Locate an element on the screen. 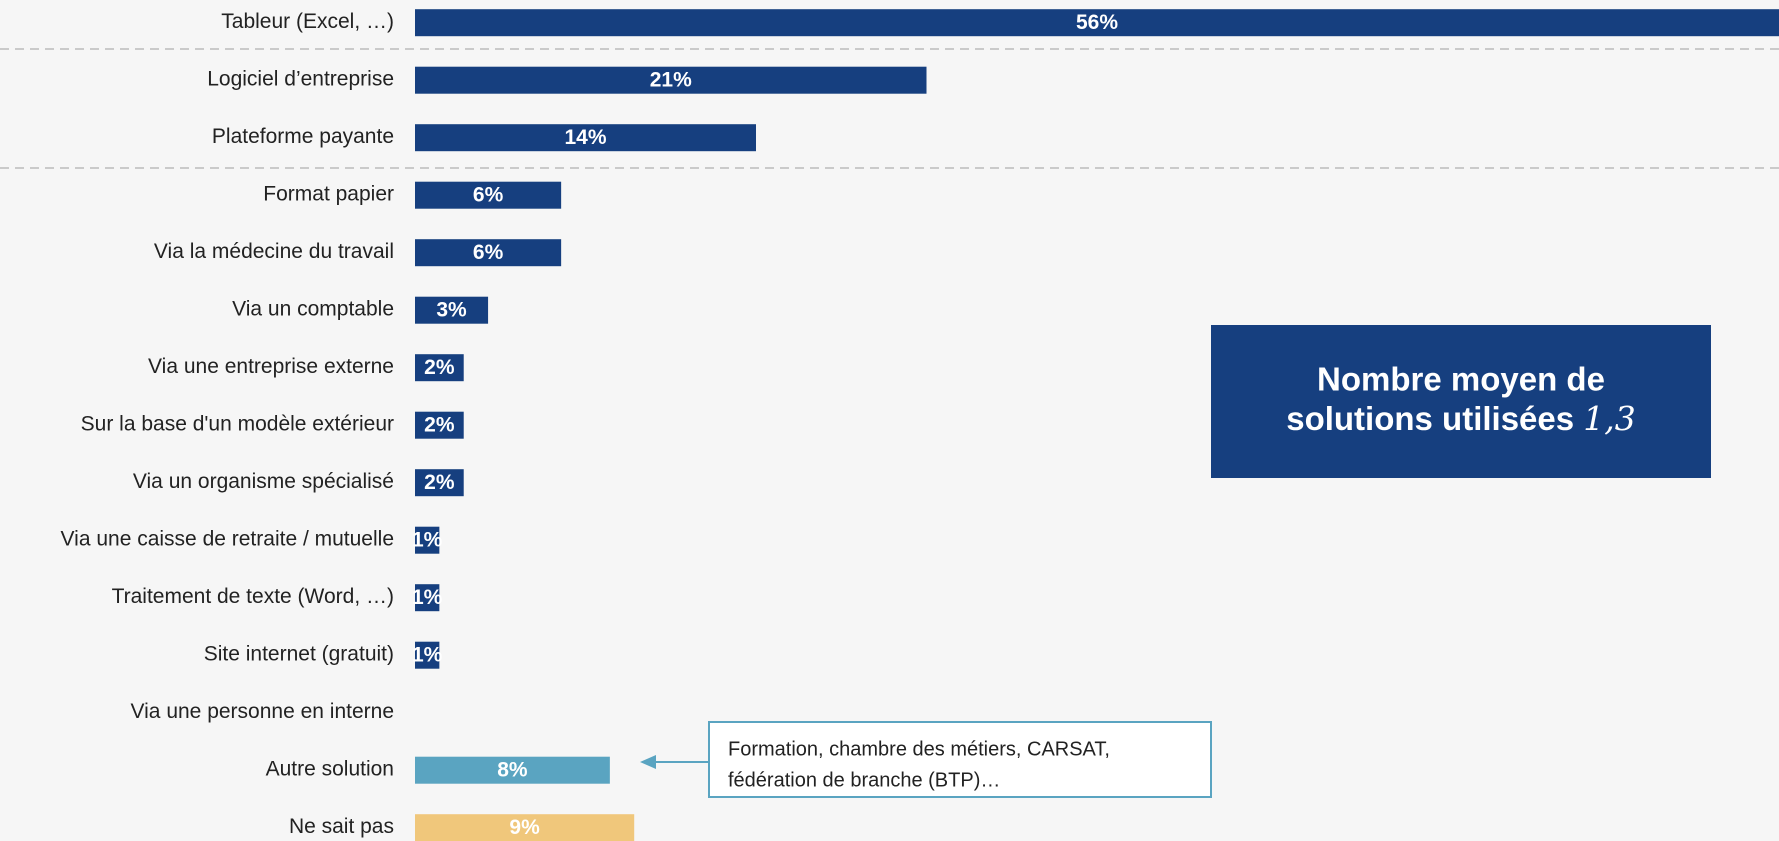 The image size is (1779, 841). category-label: Via la médecine du travail is located at coordinates (274, 251).